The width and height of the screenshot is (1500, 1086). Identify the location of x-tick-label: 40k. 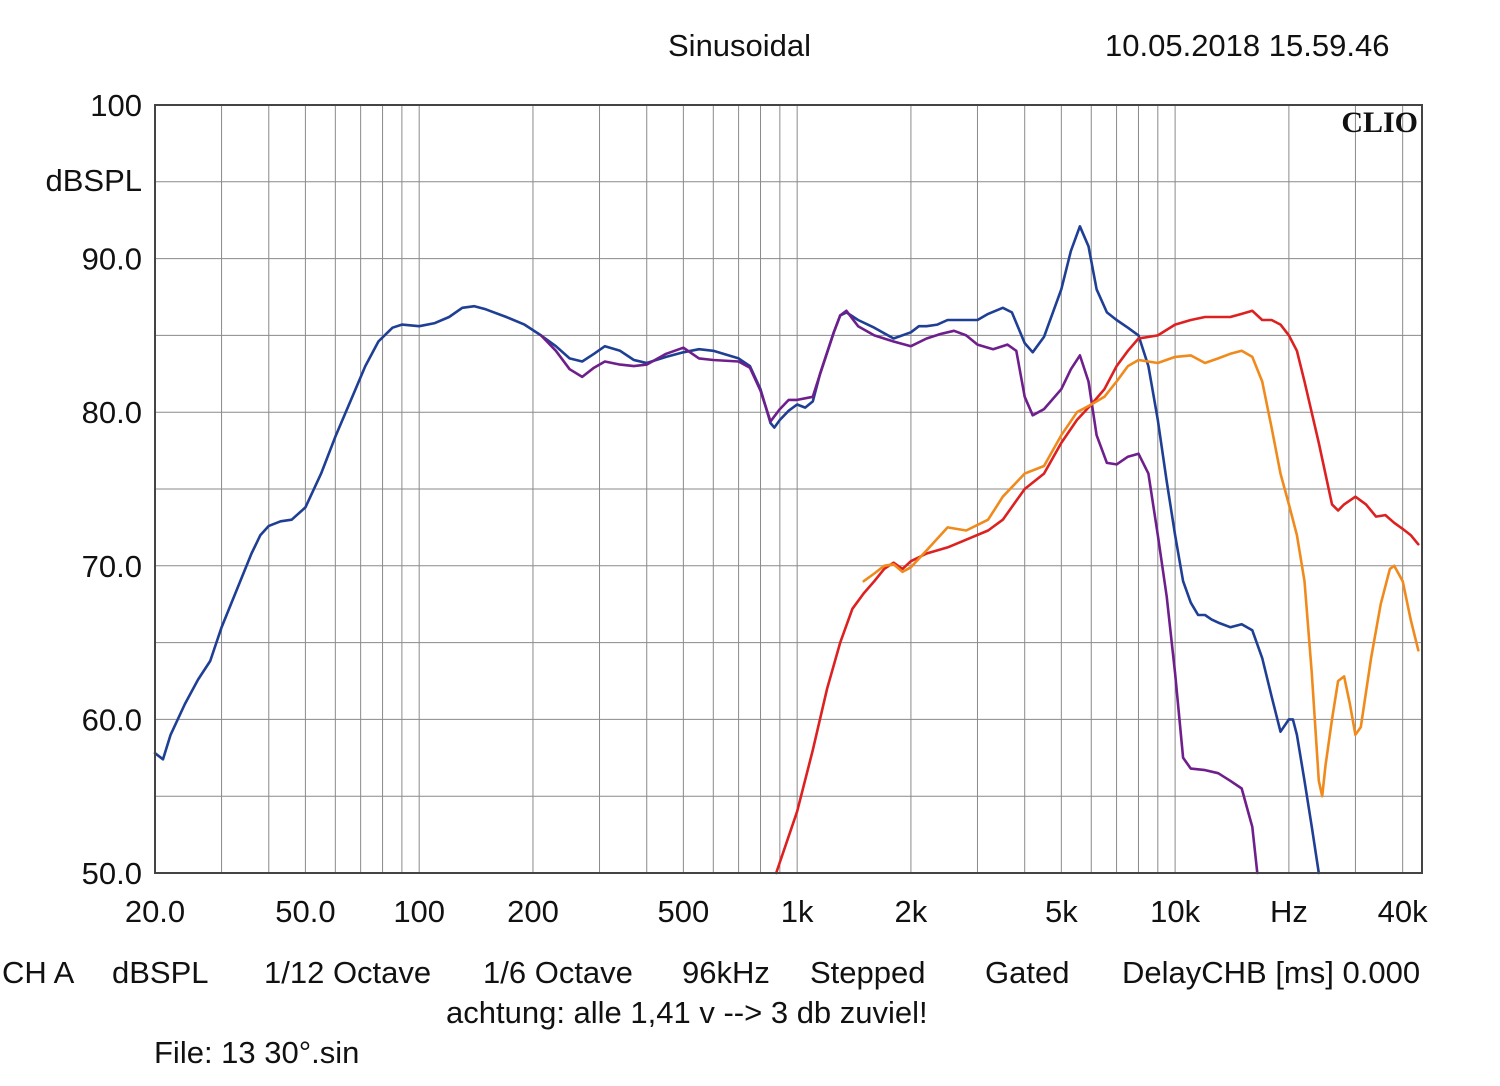
(1403, 911).